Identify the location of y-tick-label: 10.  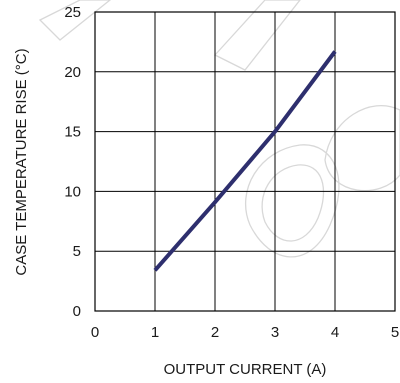
(72, 191).